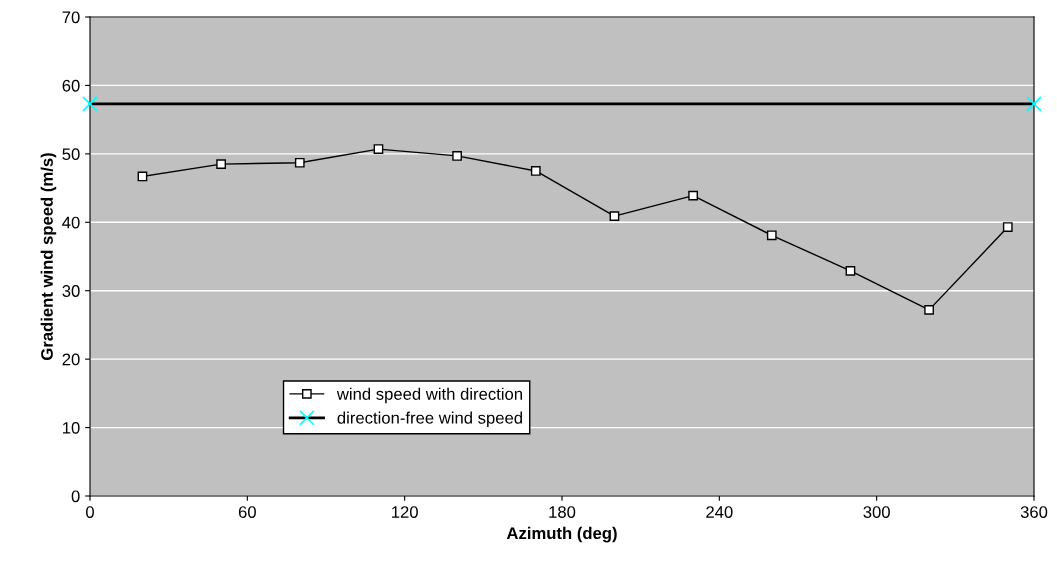 Image resolution: width=1057 pixels, height=579 pixels. I want to click on x-tick-label: 120, so click(405, 512).